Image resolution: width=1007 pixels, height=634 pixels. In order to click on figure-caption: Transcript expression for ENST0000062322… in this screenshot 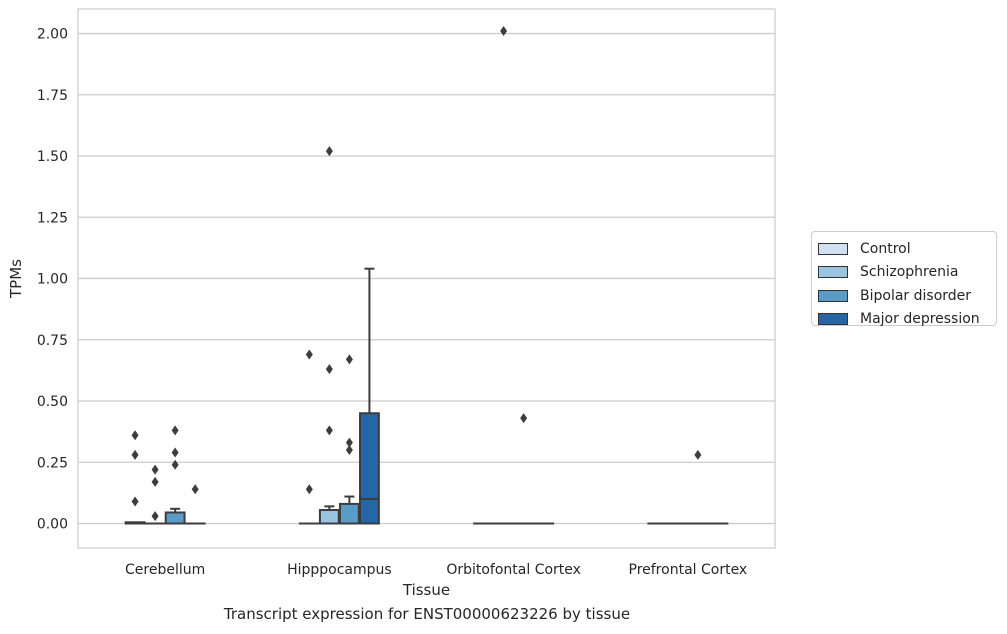, I will do `click(427, 614)`.